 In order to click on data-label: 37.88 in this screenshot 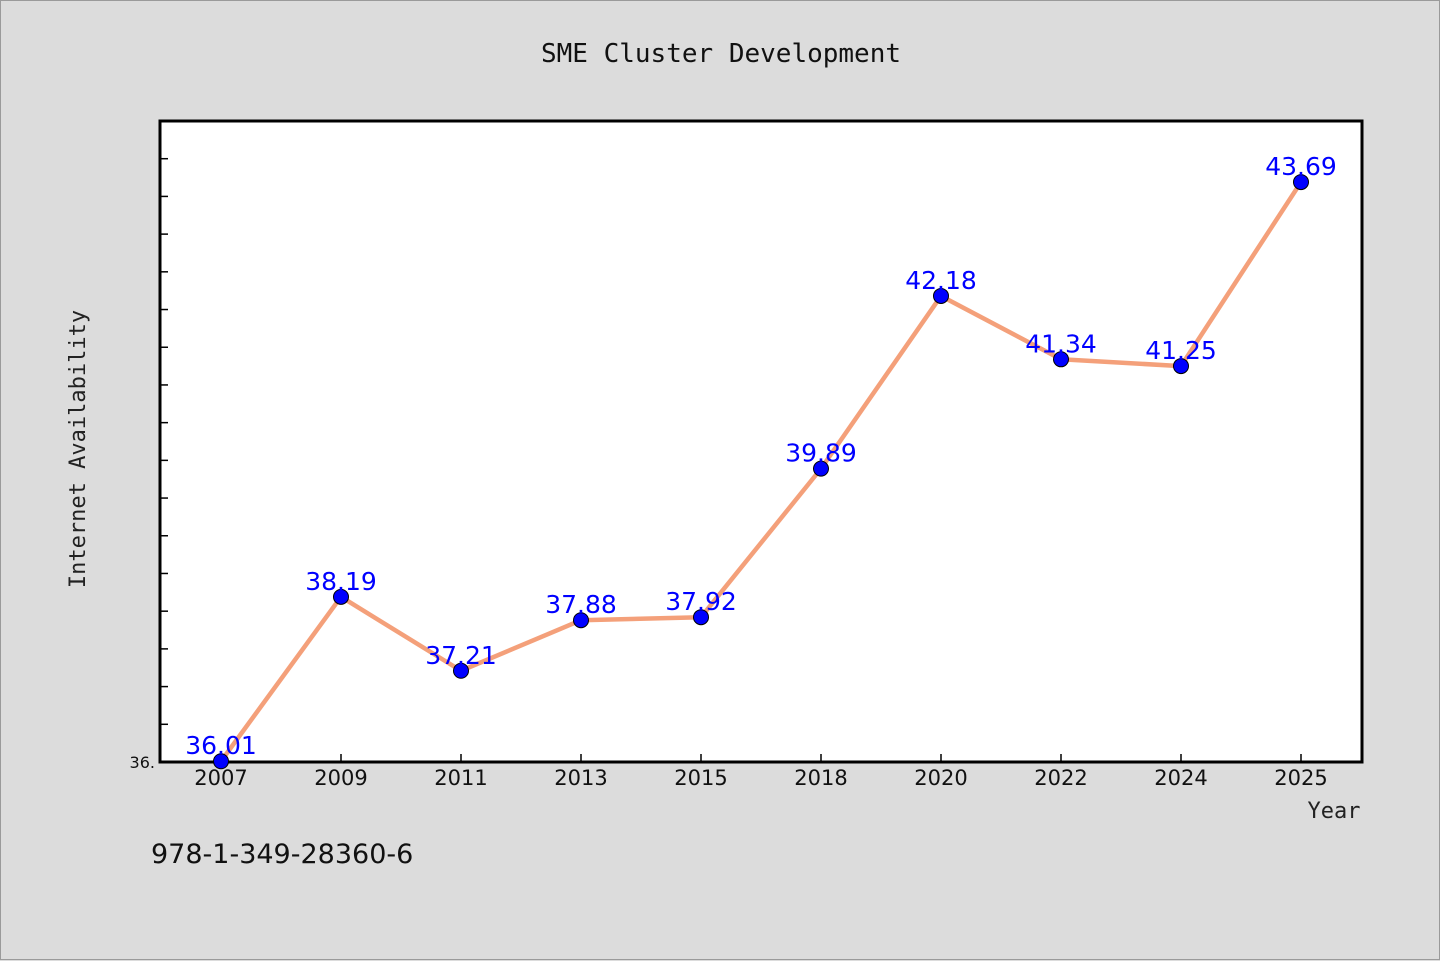, I will do `click(581, 604)`.